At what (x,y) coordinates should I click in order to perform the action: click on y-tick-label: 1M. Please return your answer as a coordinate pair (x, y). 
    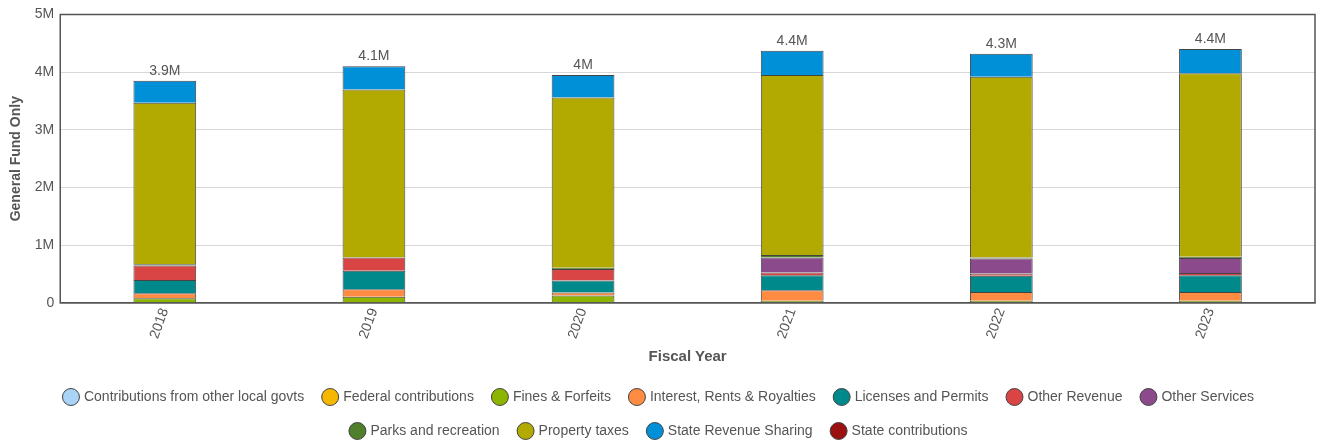
    Looking at the image, I should click on (44, 244).